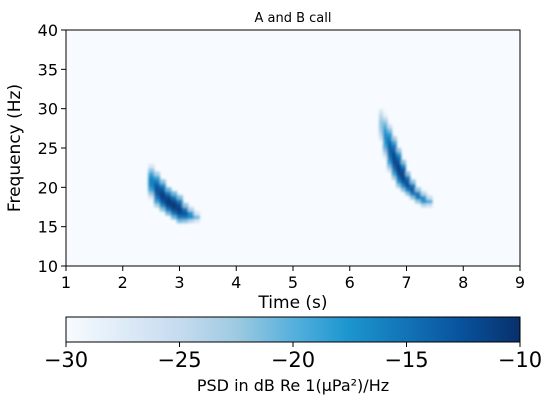  I want to click on y-axis-label: Frequency (Hz), so click(15, 148).